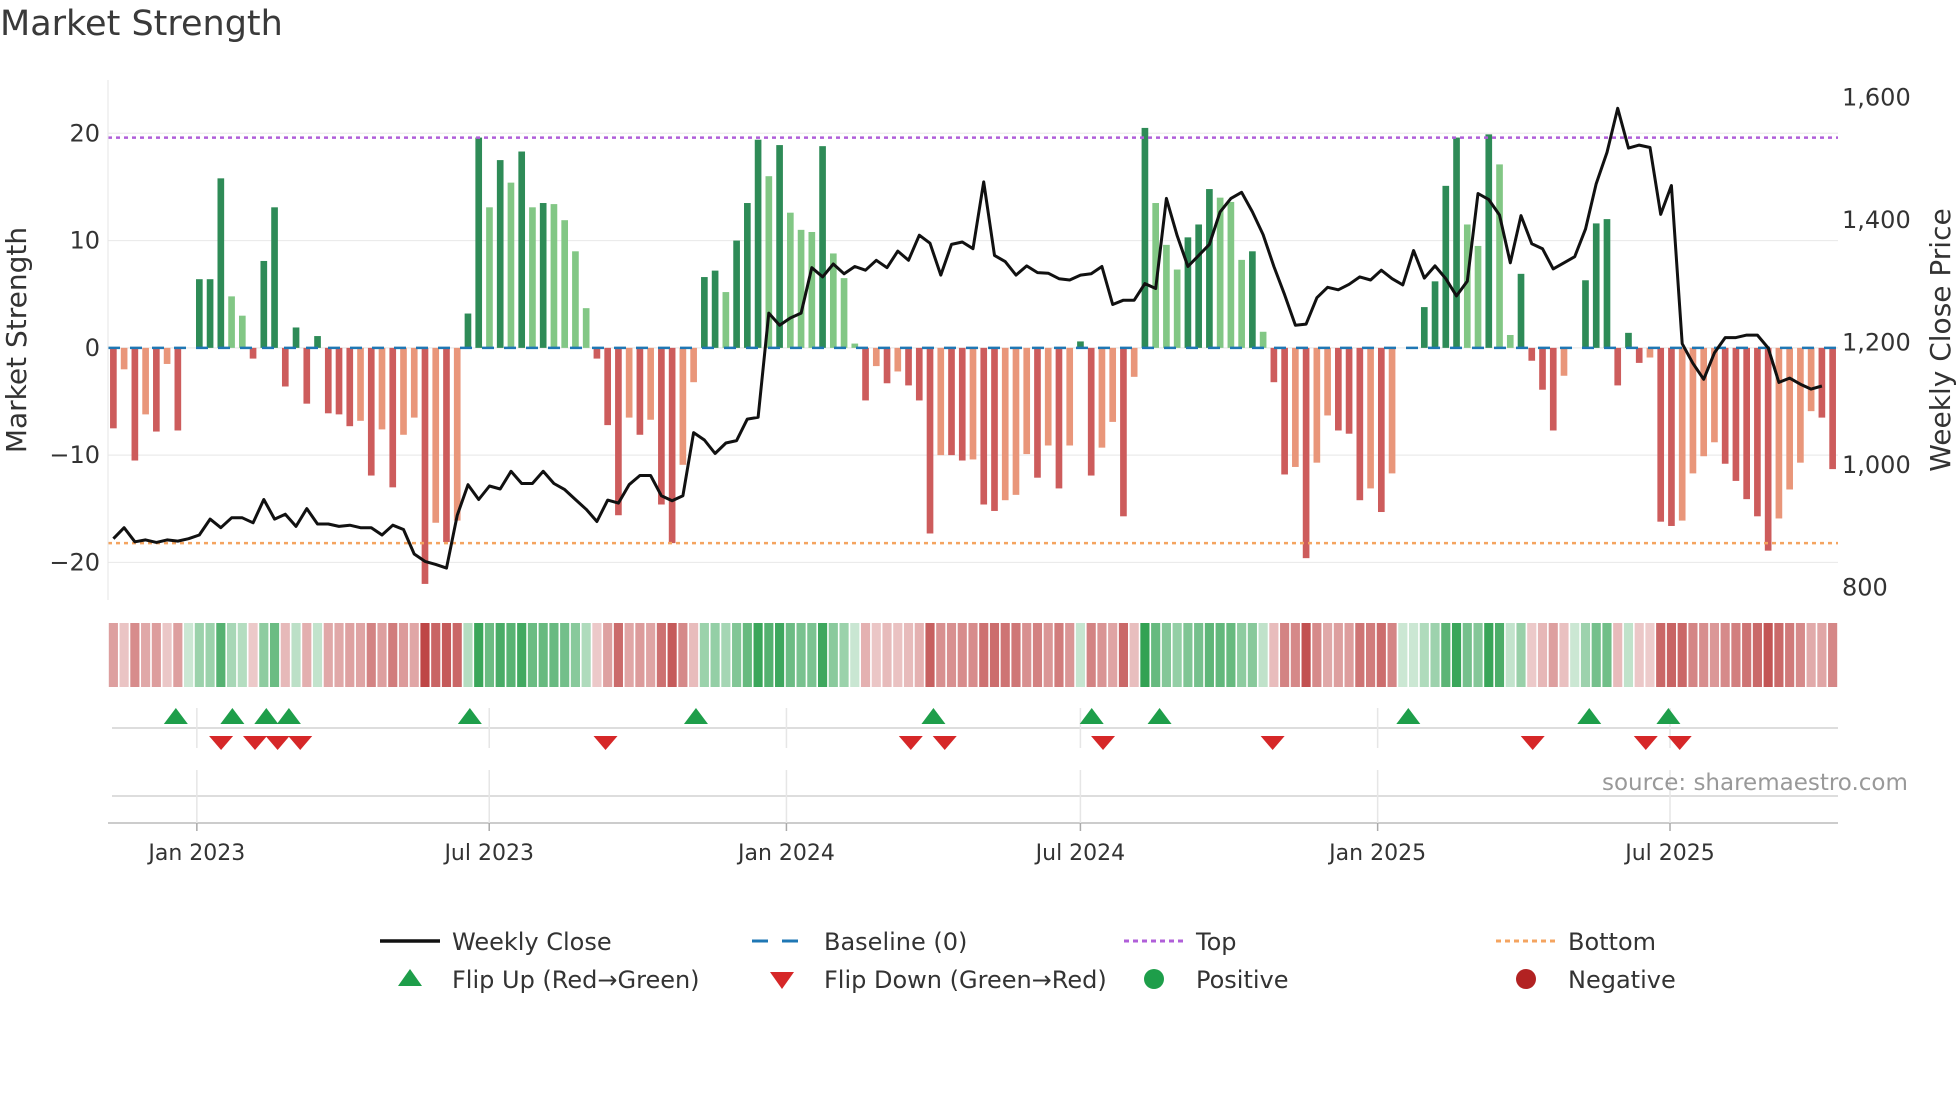 The width and height of the screenshot is (1960, 1102). What do you see at coordinates (74, 562) in the screenshot?
I see `ytick-label-left: −20` at bounding box center [74, 562].